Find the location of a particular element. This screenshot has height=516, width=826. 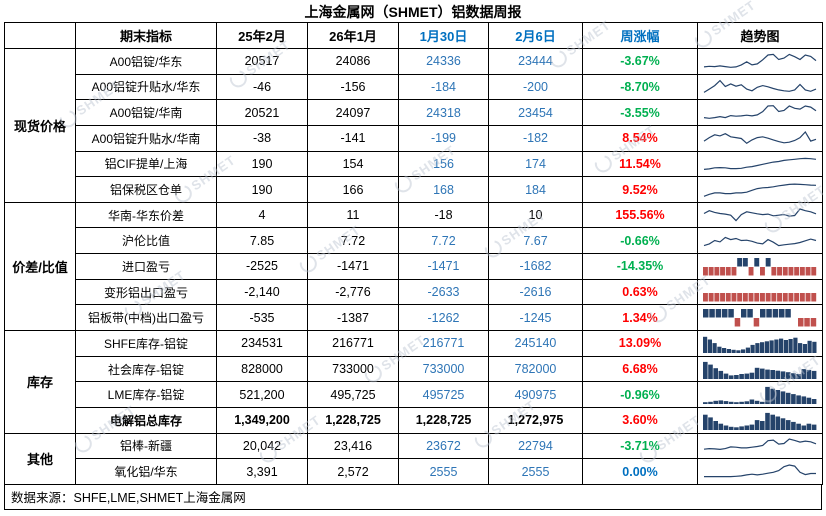

value-month2: 2,572 is located at coordinates (353, 472).